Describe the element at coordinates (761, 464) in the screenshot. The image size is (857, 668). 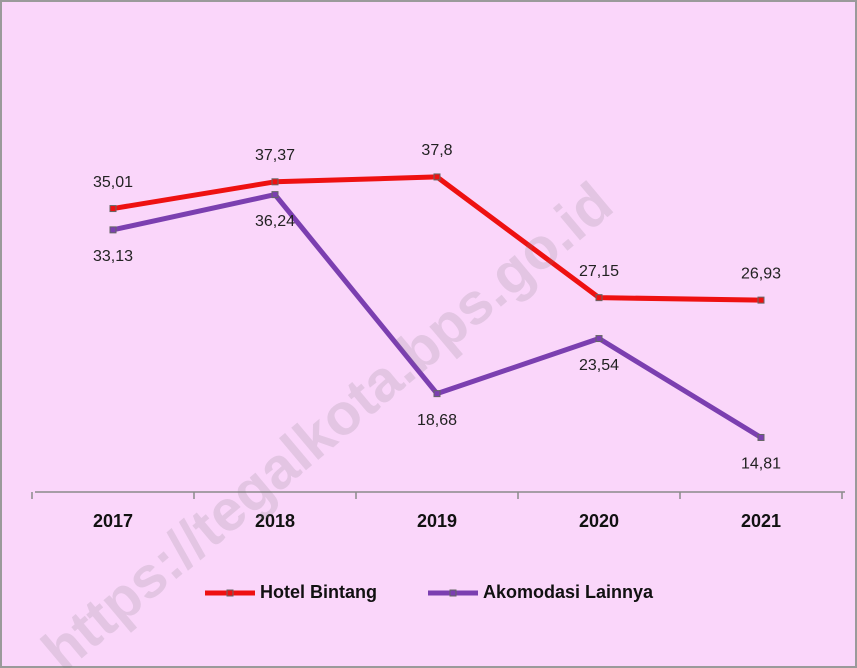
I see `data-label: 14,81` at that location.